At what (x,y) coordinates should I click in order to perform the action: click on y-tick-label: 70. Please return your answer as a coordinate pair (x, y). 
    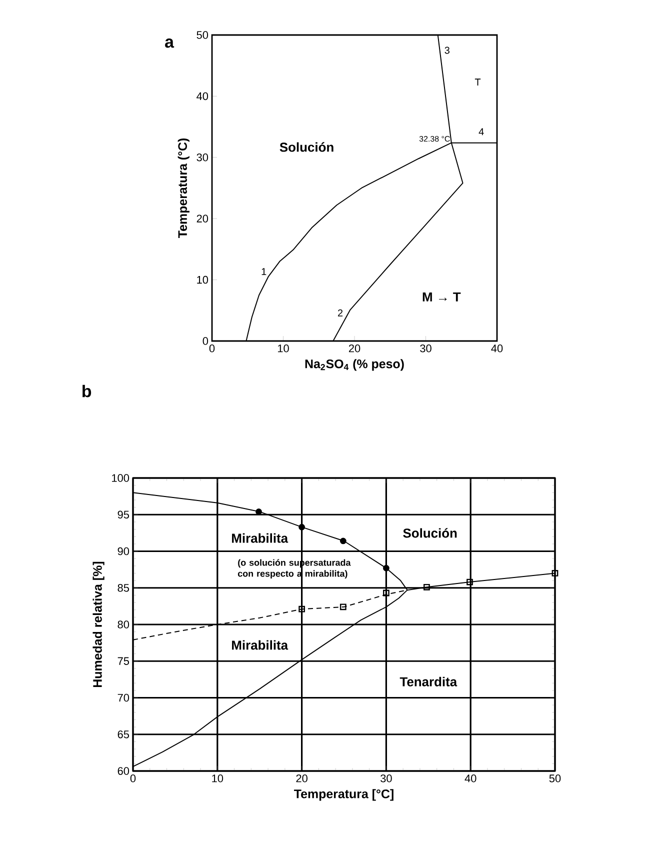
    Looking at the image, I should click on (124, 698).